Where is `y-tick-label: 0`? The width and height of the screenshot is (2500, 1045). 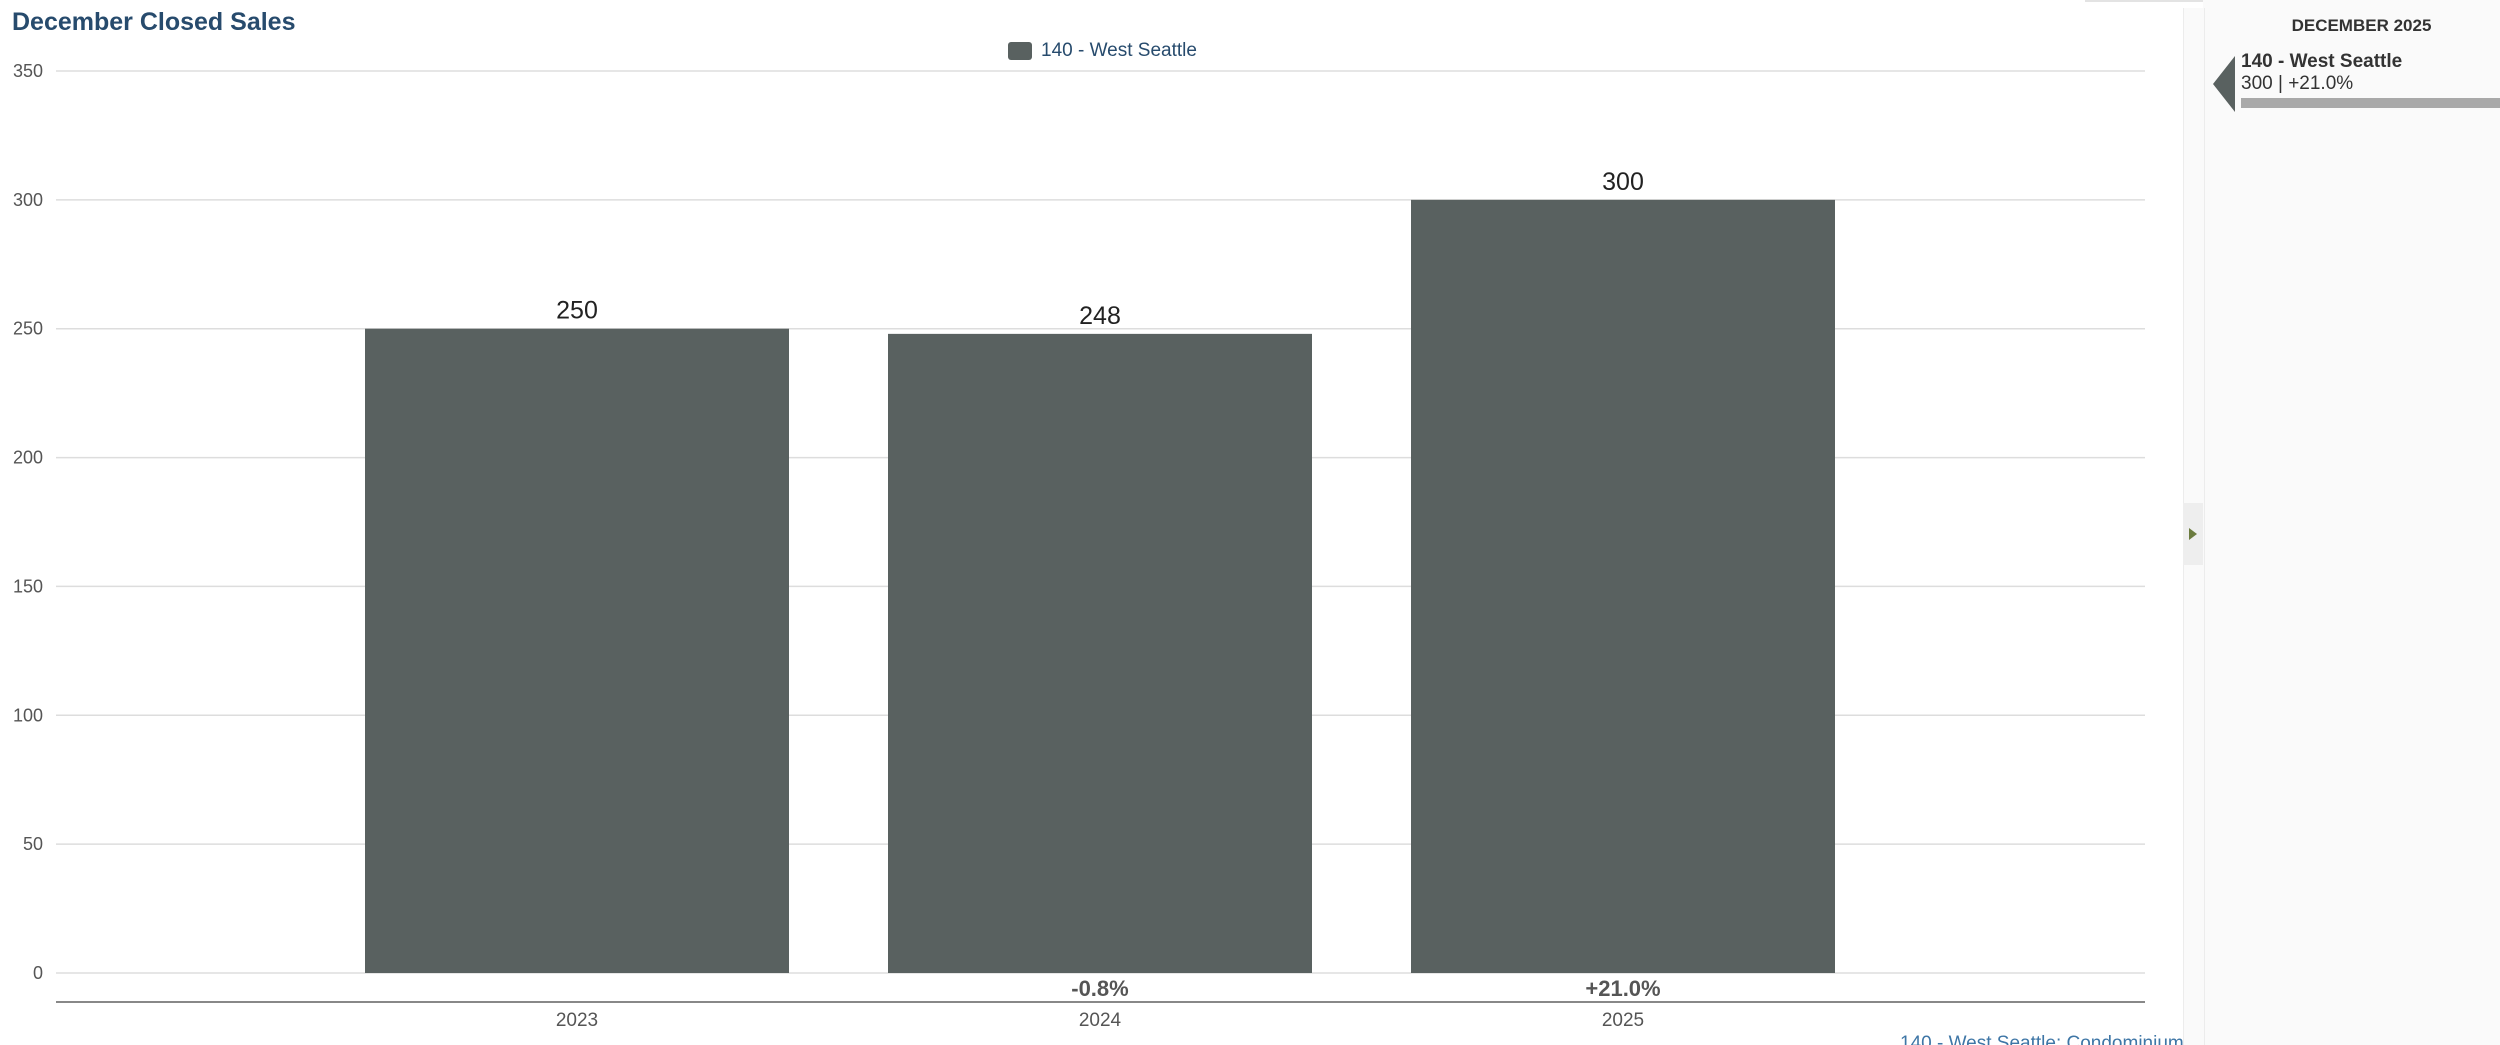
y-tick-label: 0 is located at coordinates (38, 973).